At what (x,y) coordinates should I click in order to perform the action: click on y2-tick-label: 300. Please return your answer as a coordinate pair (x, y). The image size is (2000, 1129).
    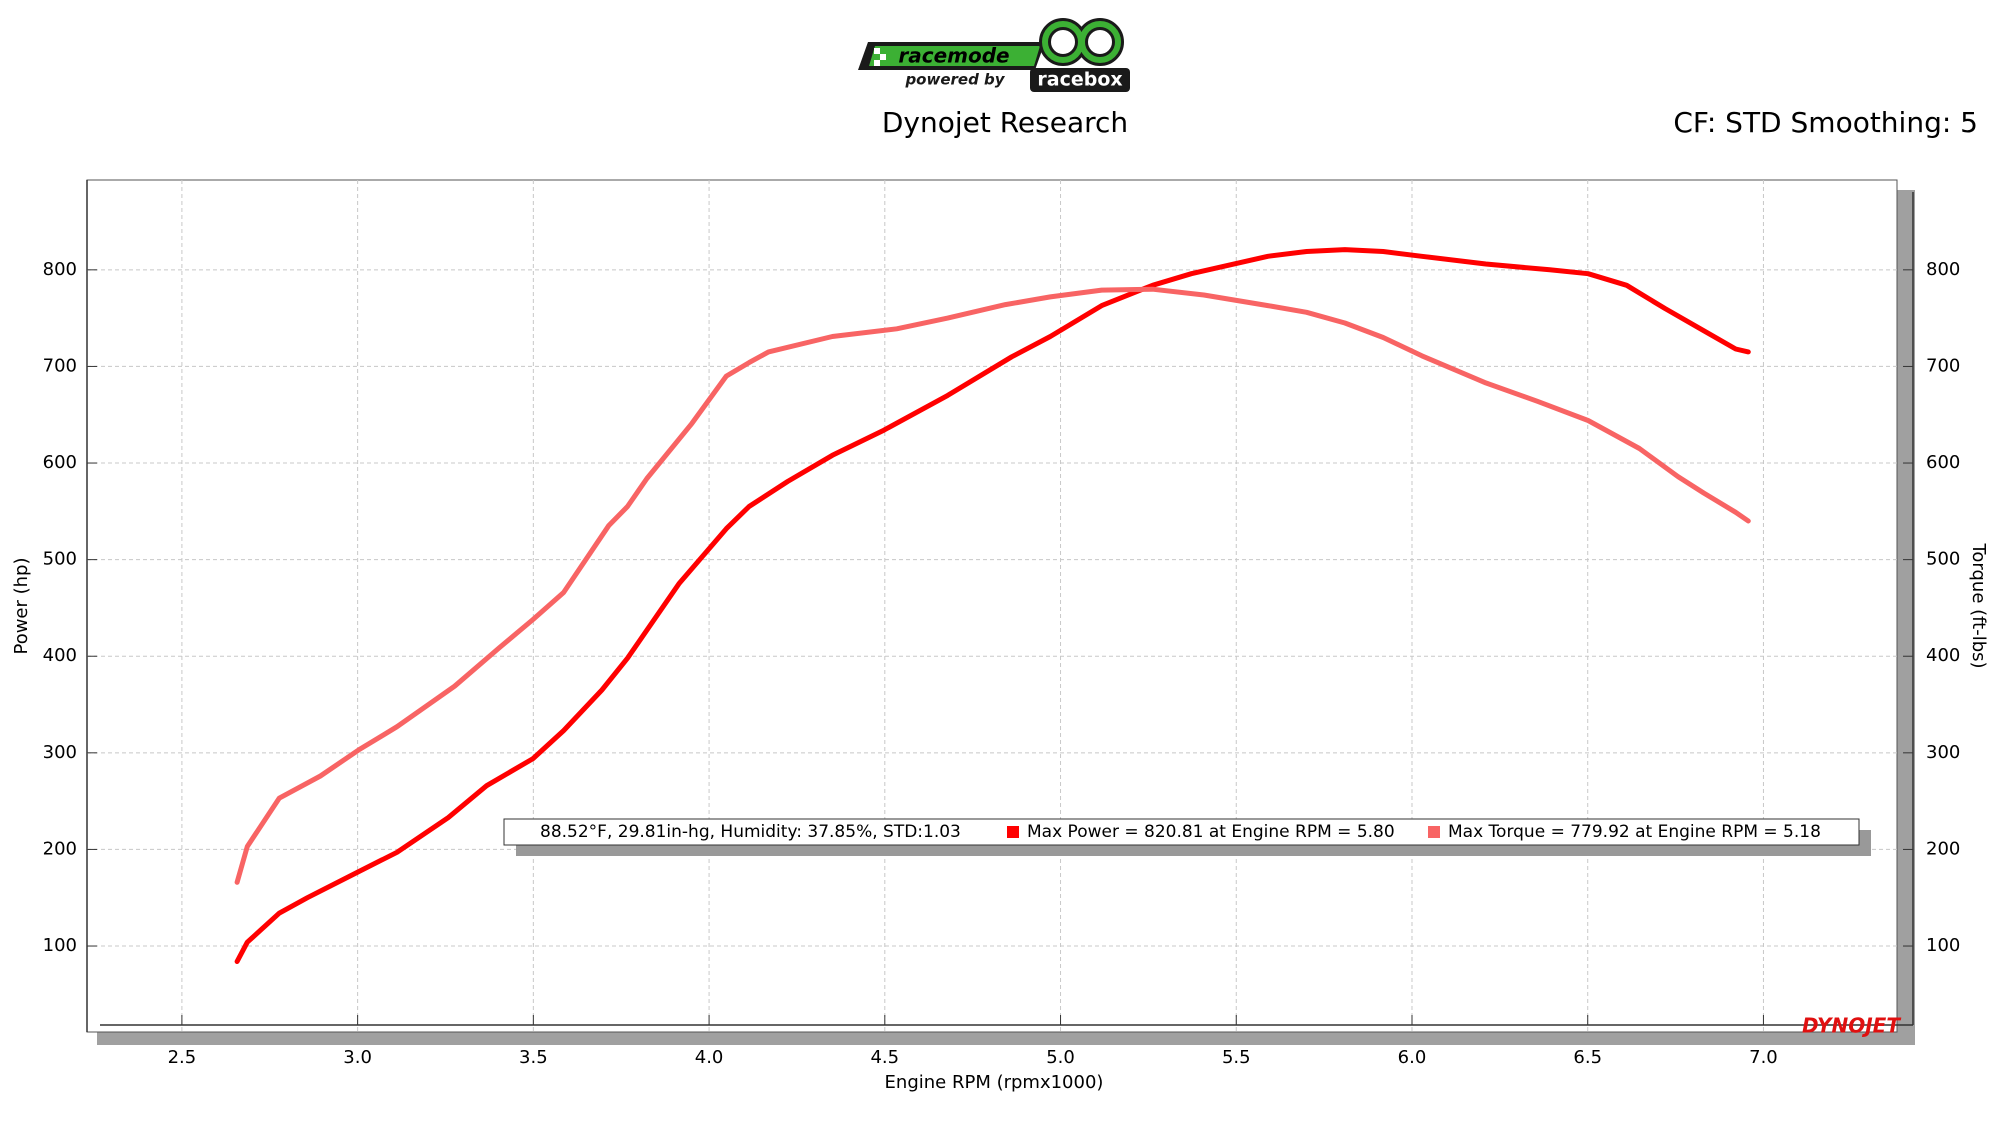
    Looking at the image, I should click on (1943, 752).